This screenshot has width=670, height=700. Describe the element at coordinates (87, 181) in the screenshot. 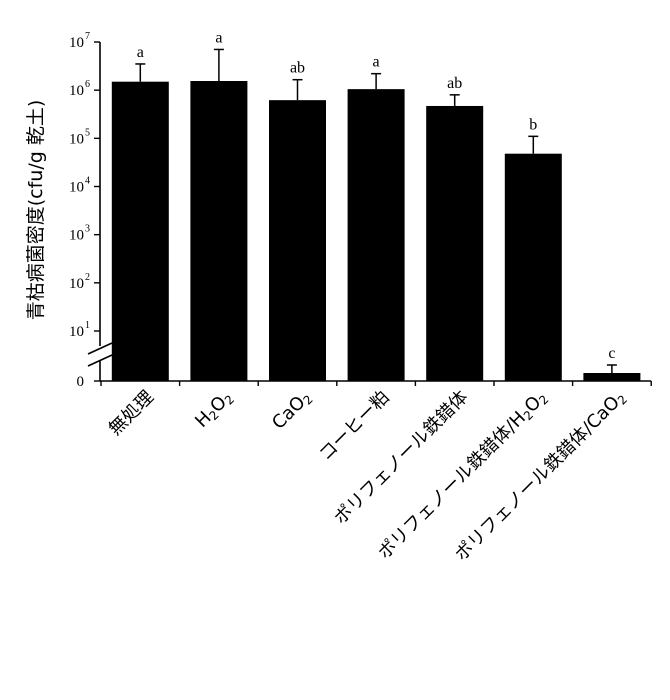

I see `y-tick-exponent: 4` at that location.